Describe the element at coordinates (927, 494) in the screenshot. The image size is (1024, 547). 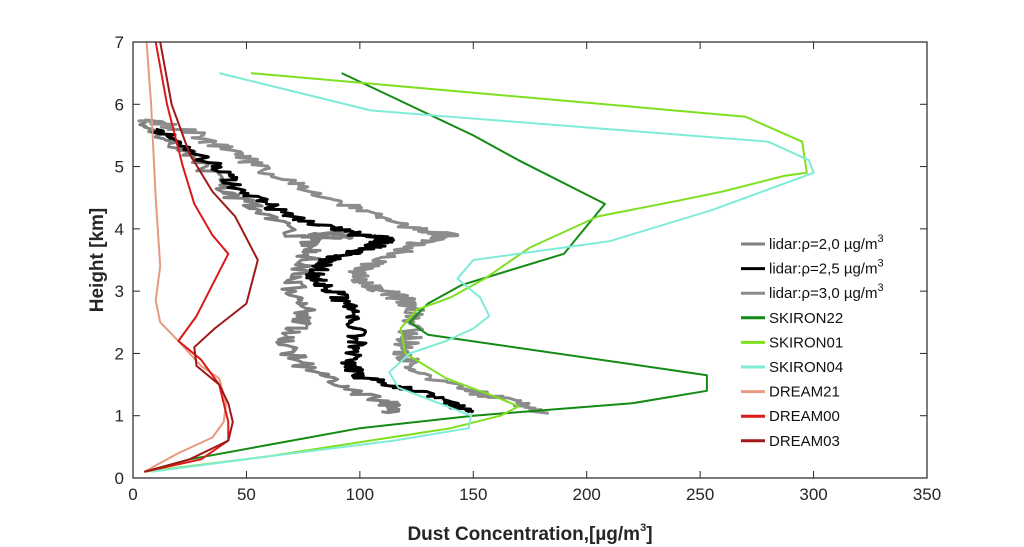
I see `x-tick-label: 350` at that location.